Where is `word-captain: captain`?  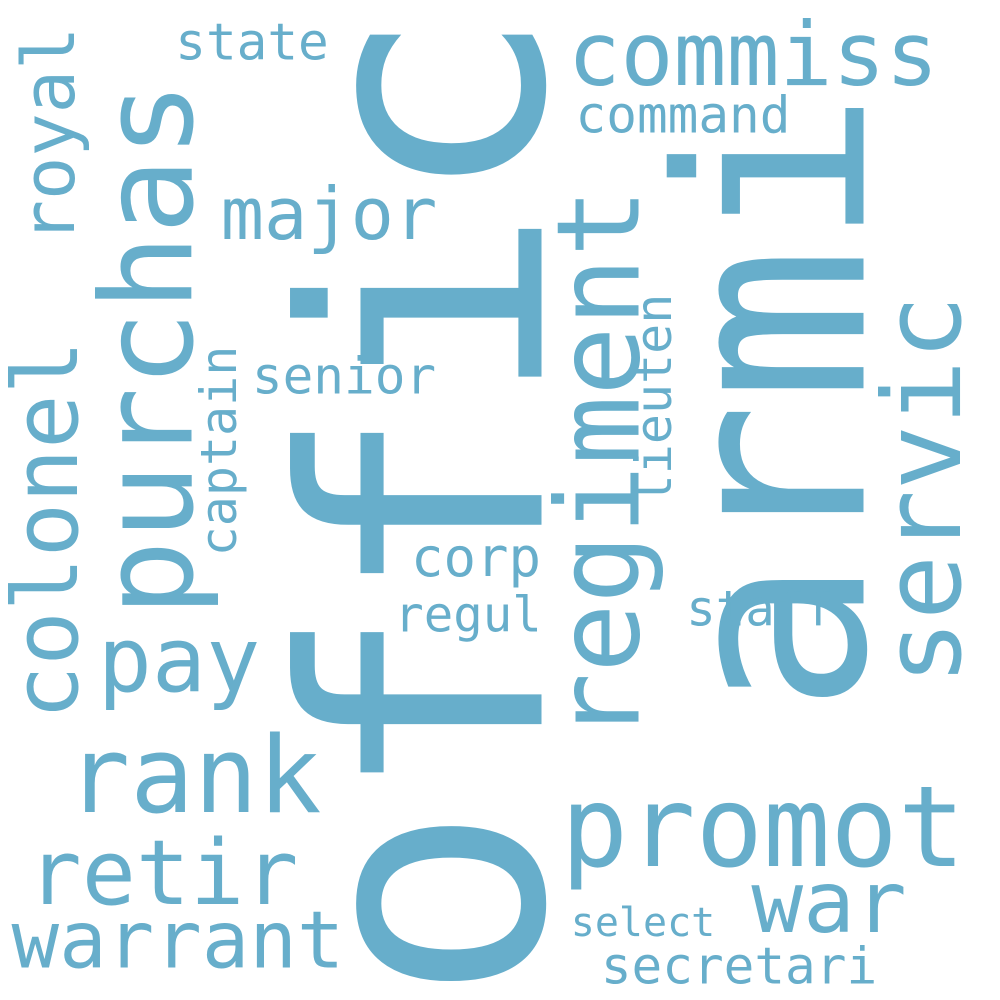
word-captain: captain is located at coordinates (219, 451).